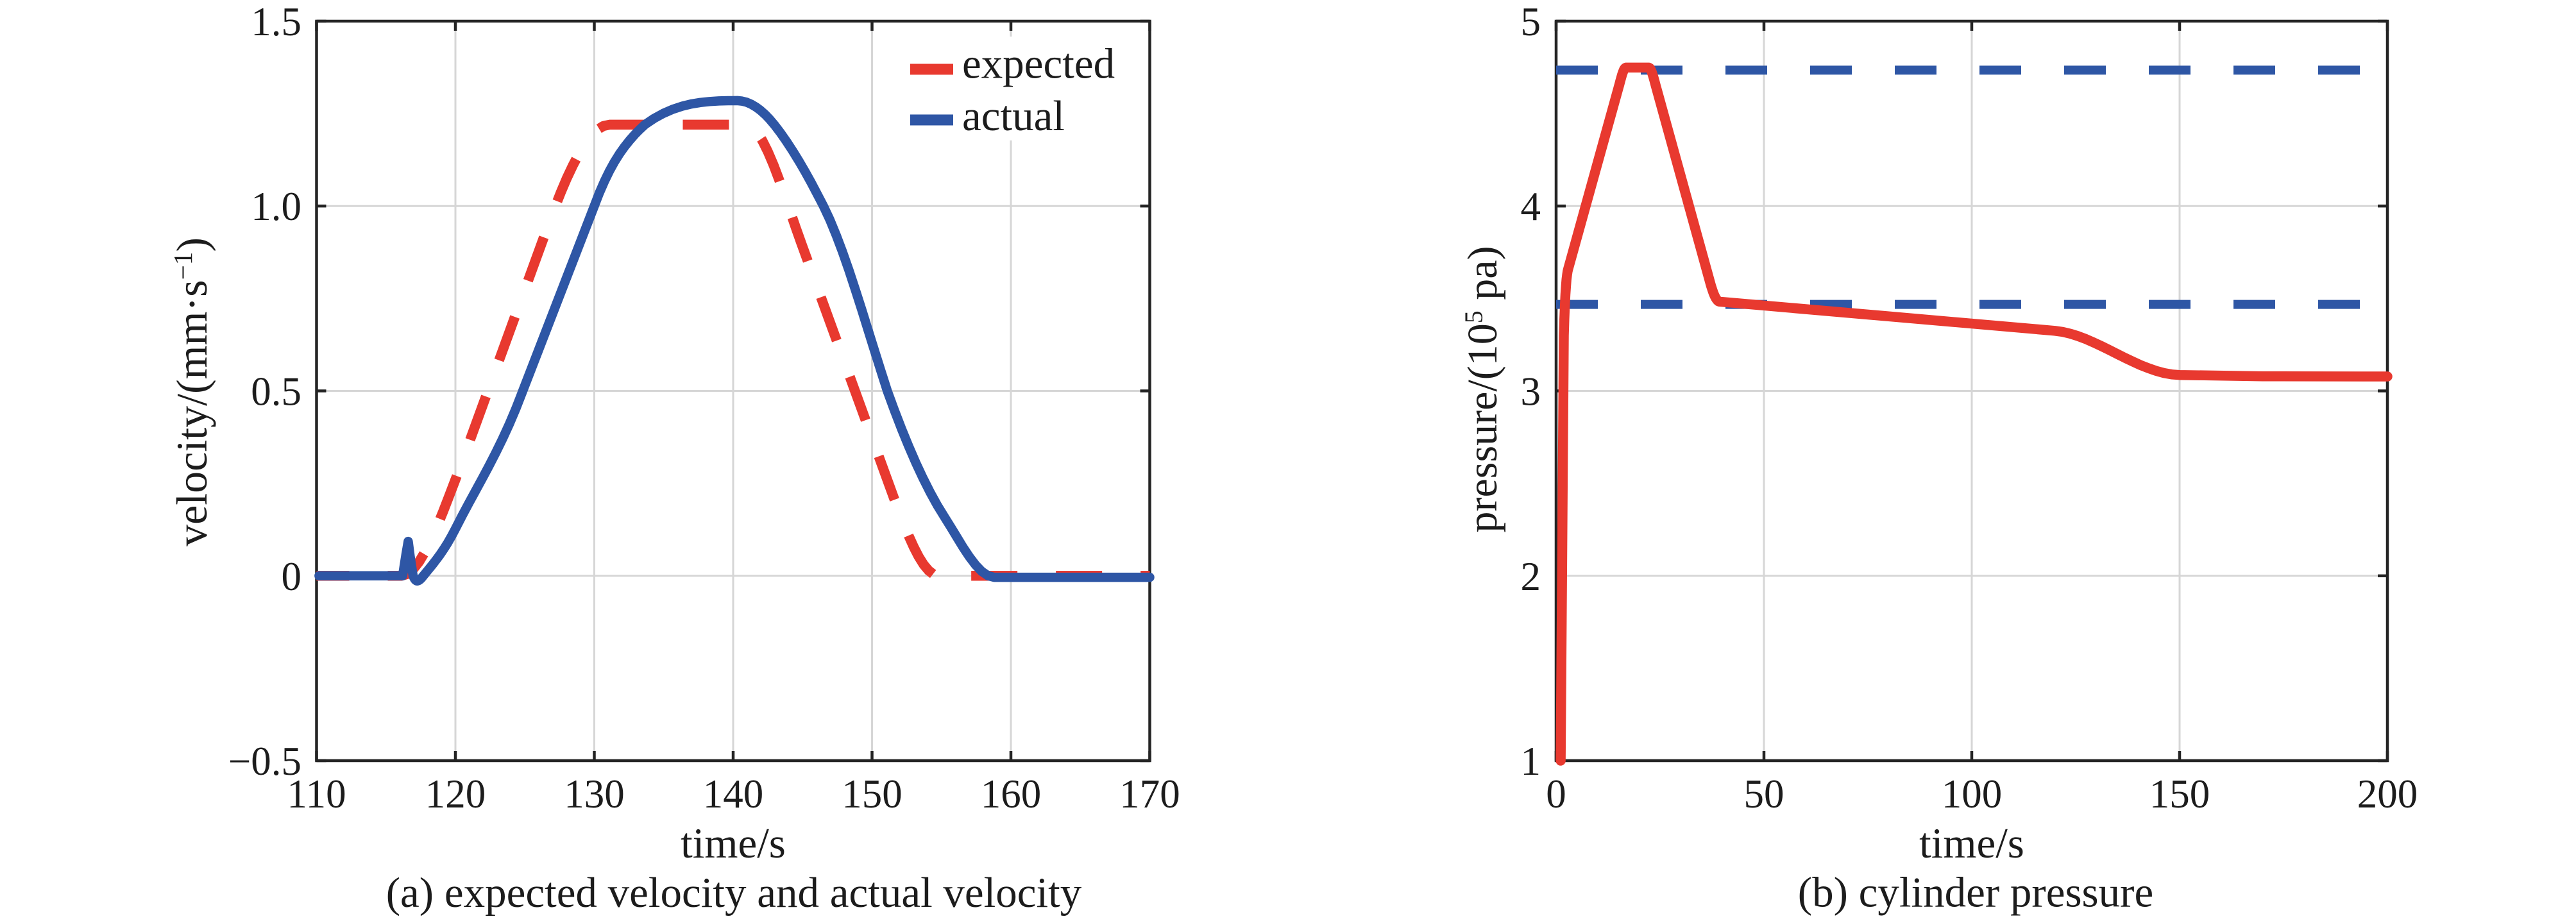 This screenshot has width=2576, height=921. What do you see at coordinates (594, 794) in the screenshot?
I see `svg-text: 130` at bounding box center [594, 794].